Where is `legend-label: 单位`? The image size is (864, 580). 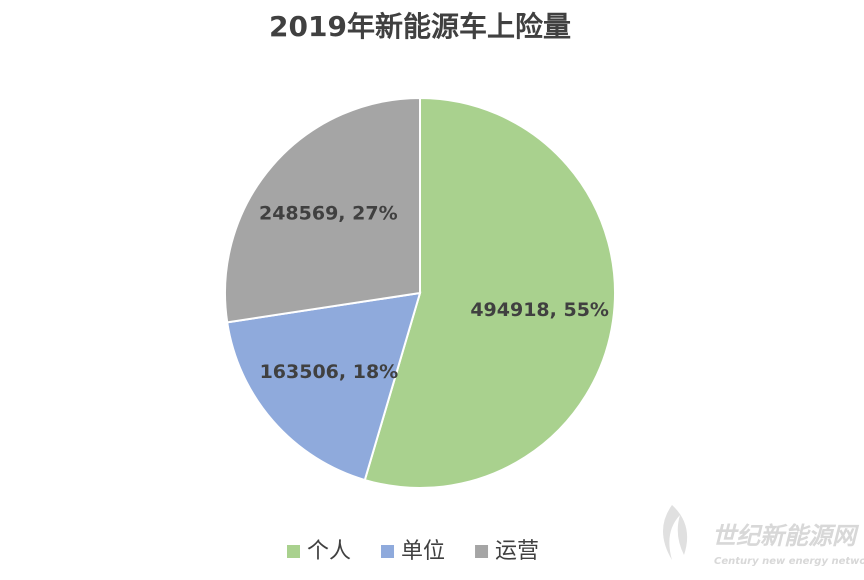 legend-label: 单位 is located at coordinates (423, 551).